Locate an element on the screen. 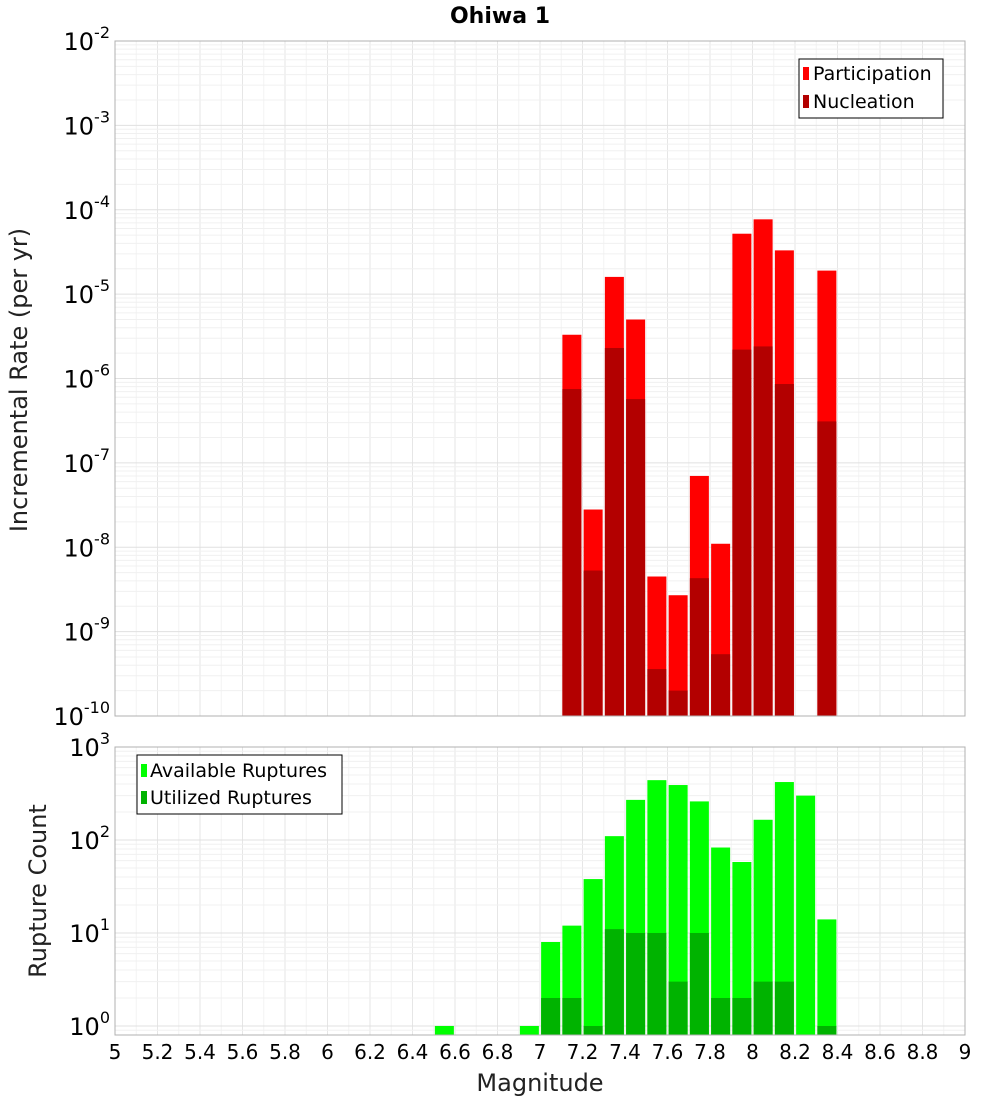 This screenshot has width=1000, height=1100. y-tick-label: 10⁻⁶ is located at coordinates (87, 377).